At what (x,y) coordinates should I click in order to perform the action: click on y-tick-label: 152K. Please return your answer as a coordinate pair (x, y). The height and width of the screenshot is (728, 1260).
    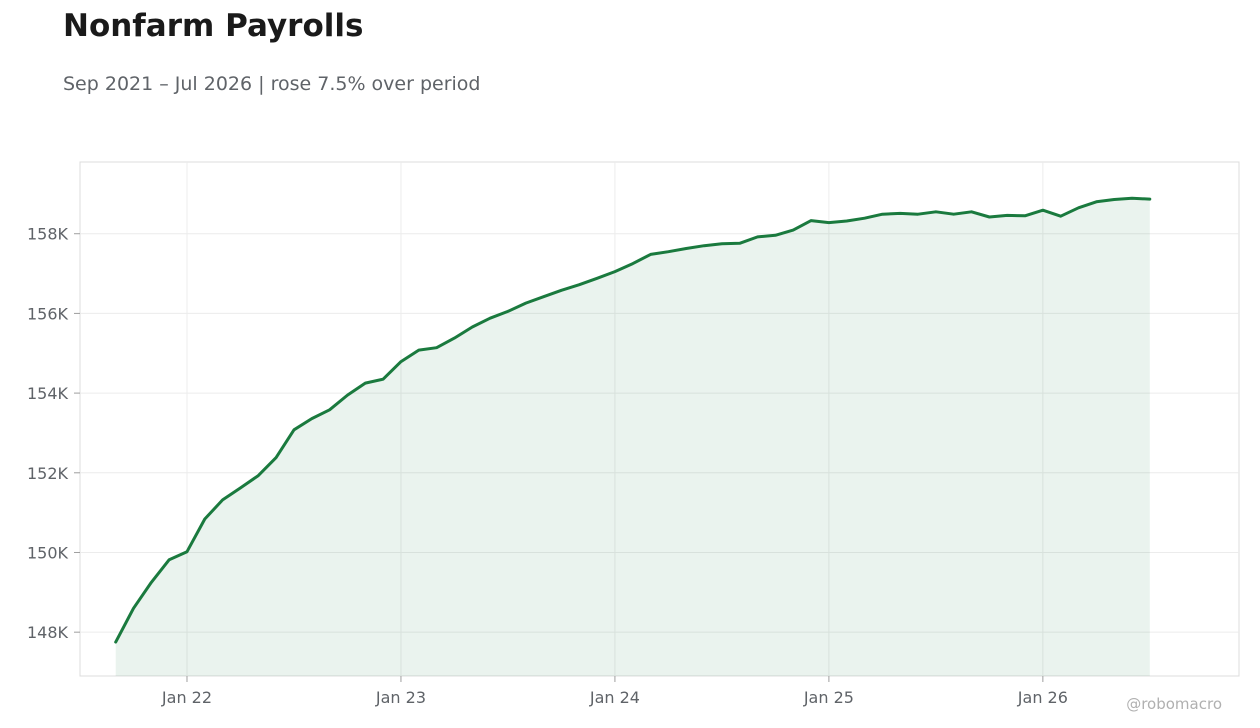
    Looking at the image, I should click on (48, 473).